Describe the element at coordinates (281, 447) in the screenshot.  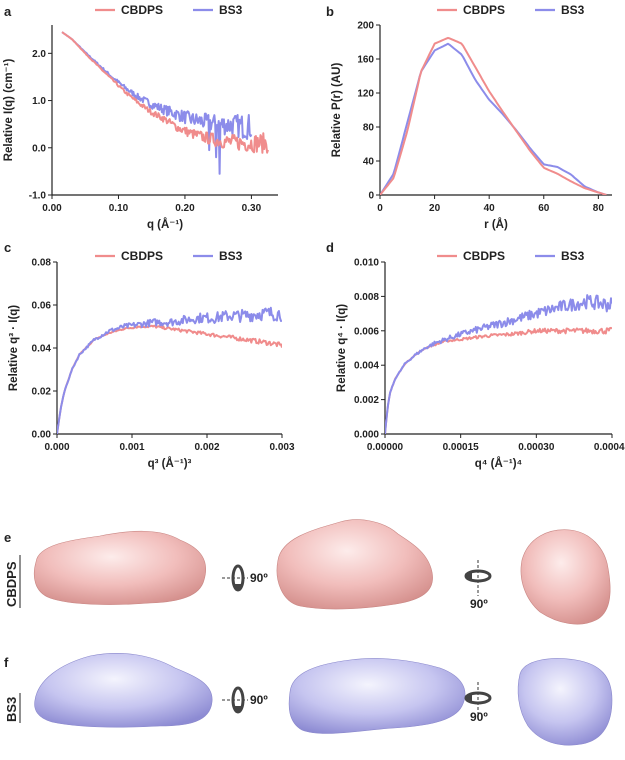
I see `x-tick-label: 0.003` at that location.